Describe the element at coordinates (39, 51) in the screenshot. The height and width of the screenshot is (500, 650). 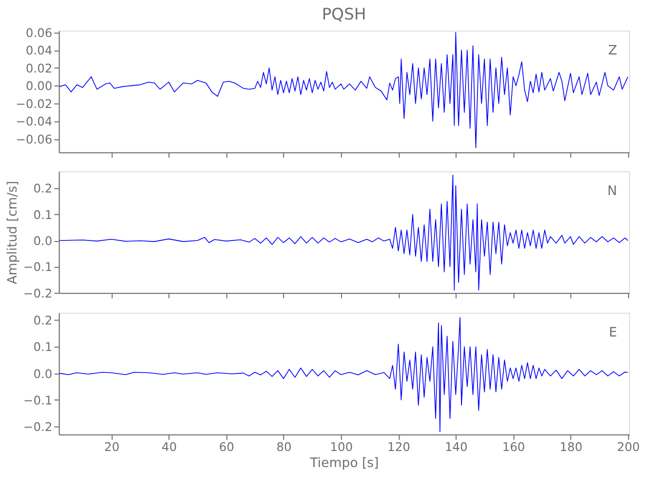
I see `y-tick-label: 0.04` at that location.